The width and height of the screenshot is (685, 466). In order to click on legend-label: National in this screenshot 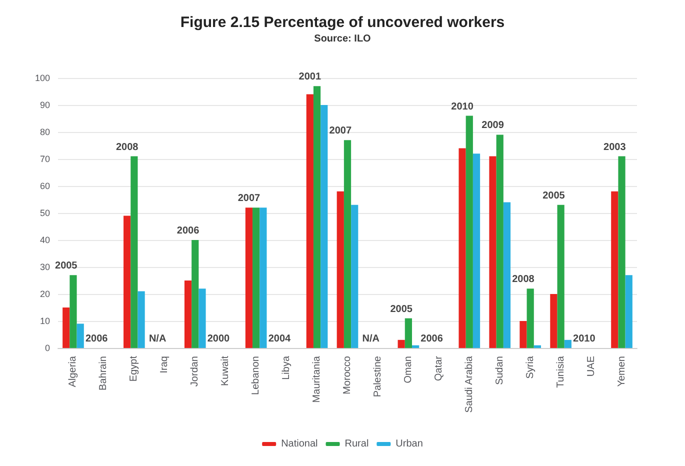, I will do `click(299, 444)`.